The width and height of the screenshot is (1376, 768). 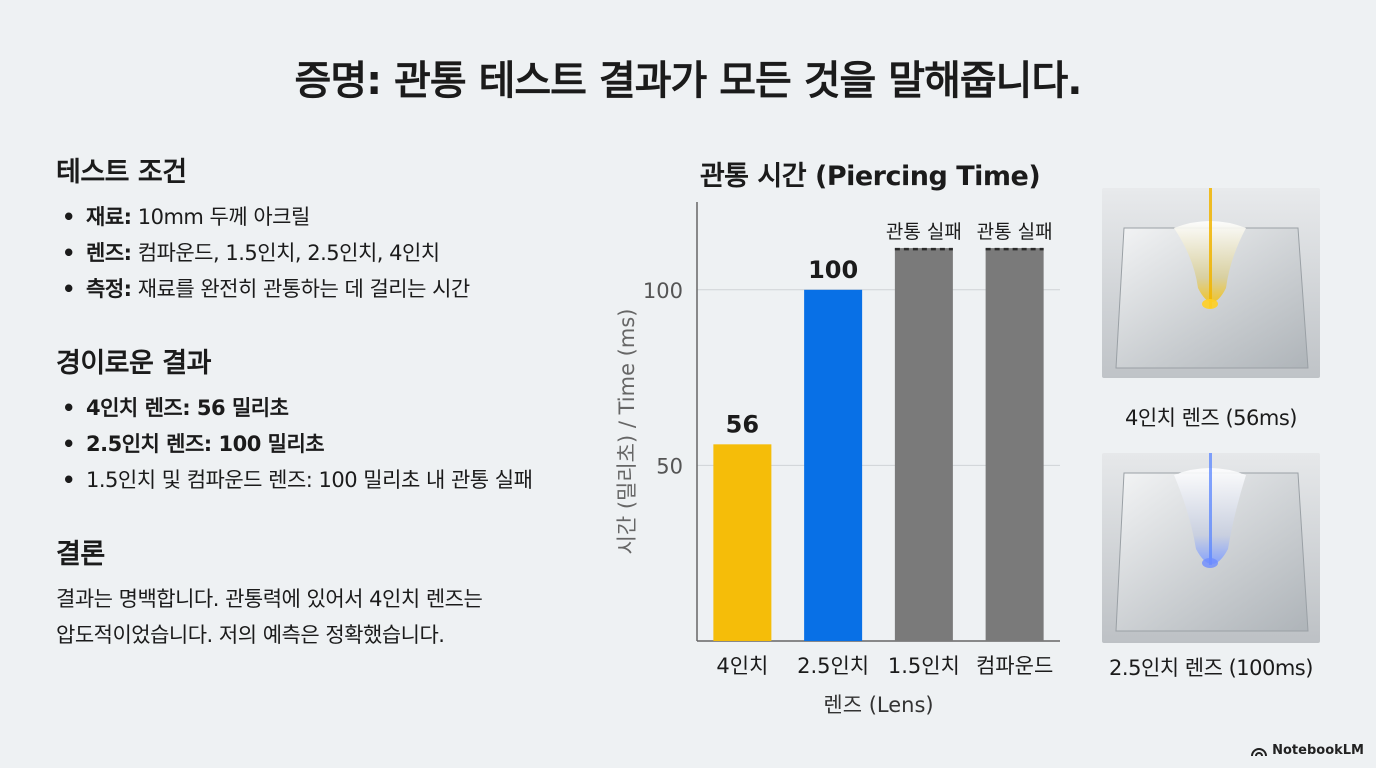 I want to click on photo-2-5inch, so click(x=1211, y=548).